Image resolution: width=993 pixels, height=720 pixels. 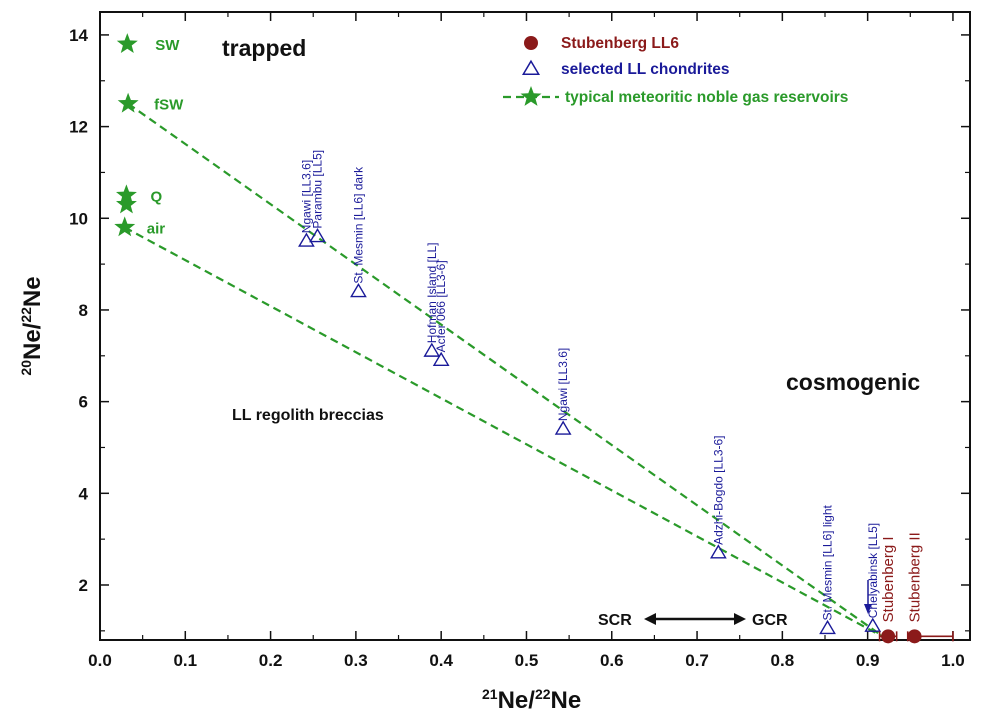 I want to click on y-tick-label: 2, so click(x=83, y=585).